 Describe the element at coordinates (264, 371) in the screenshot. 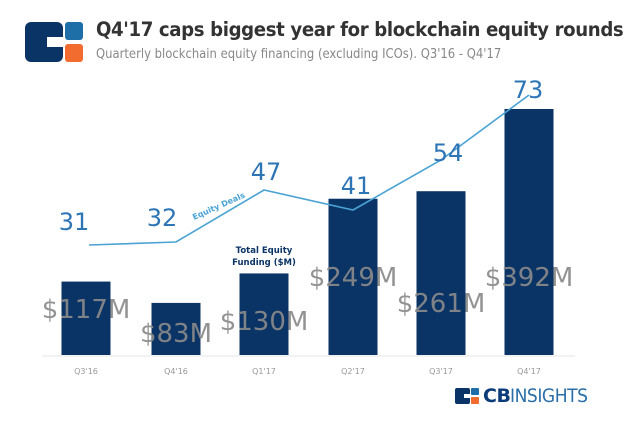

I see `x-tick-label: Q1'17` at that location.